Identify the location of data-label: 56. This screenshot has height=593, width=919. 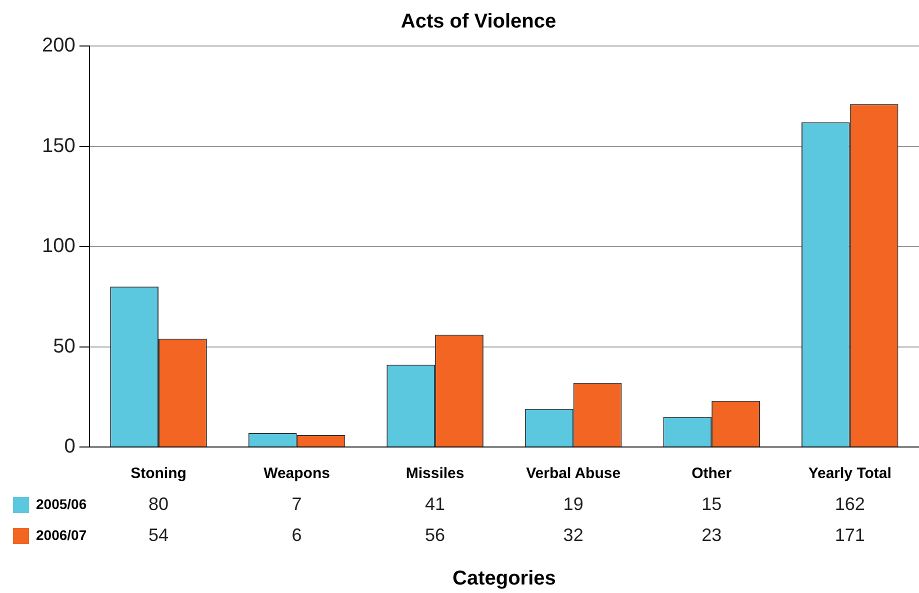
(435, 534).